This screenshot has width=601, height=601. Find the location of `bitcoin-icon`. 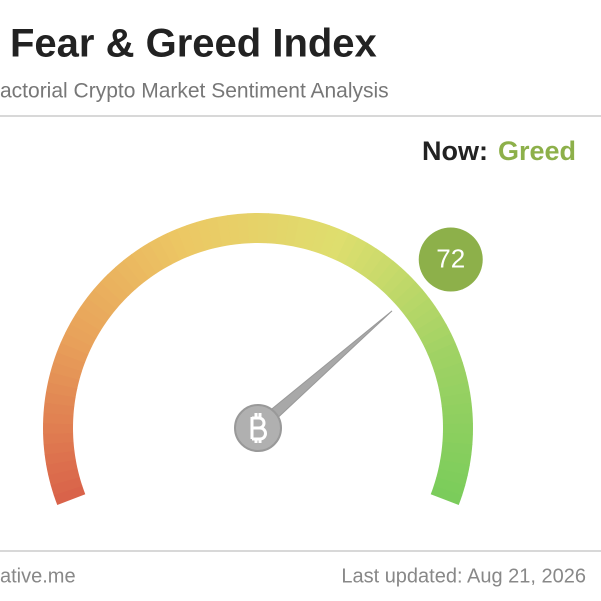

bitcoin-icon is located at coordinates (258, 428).